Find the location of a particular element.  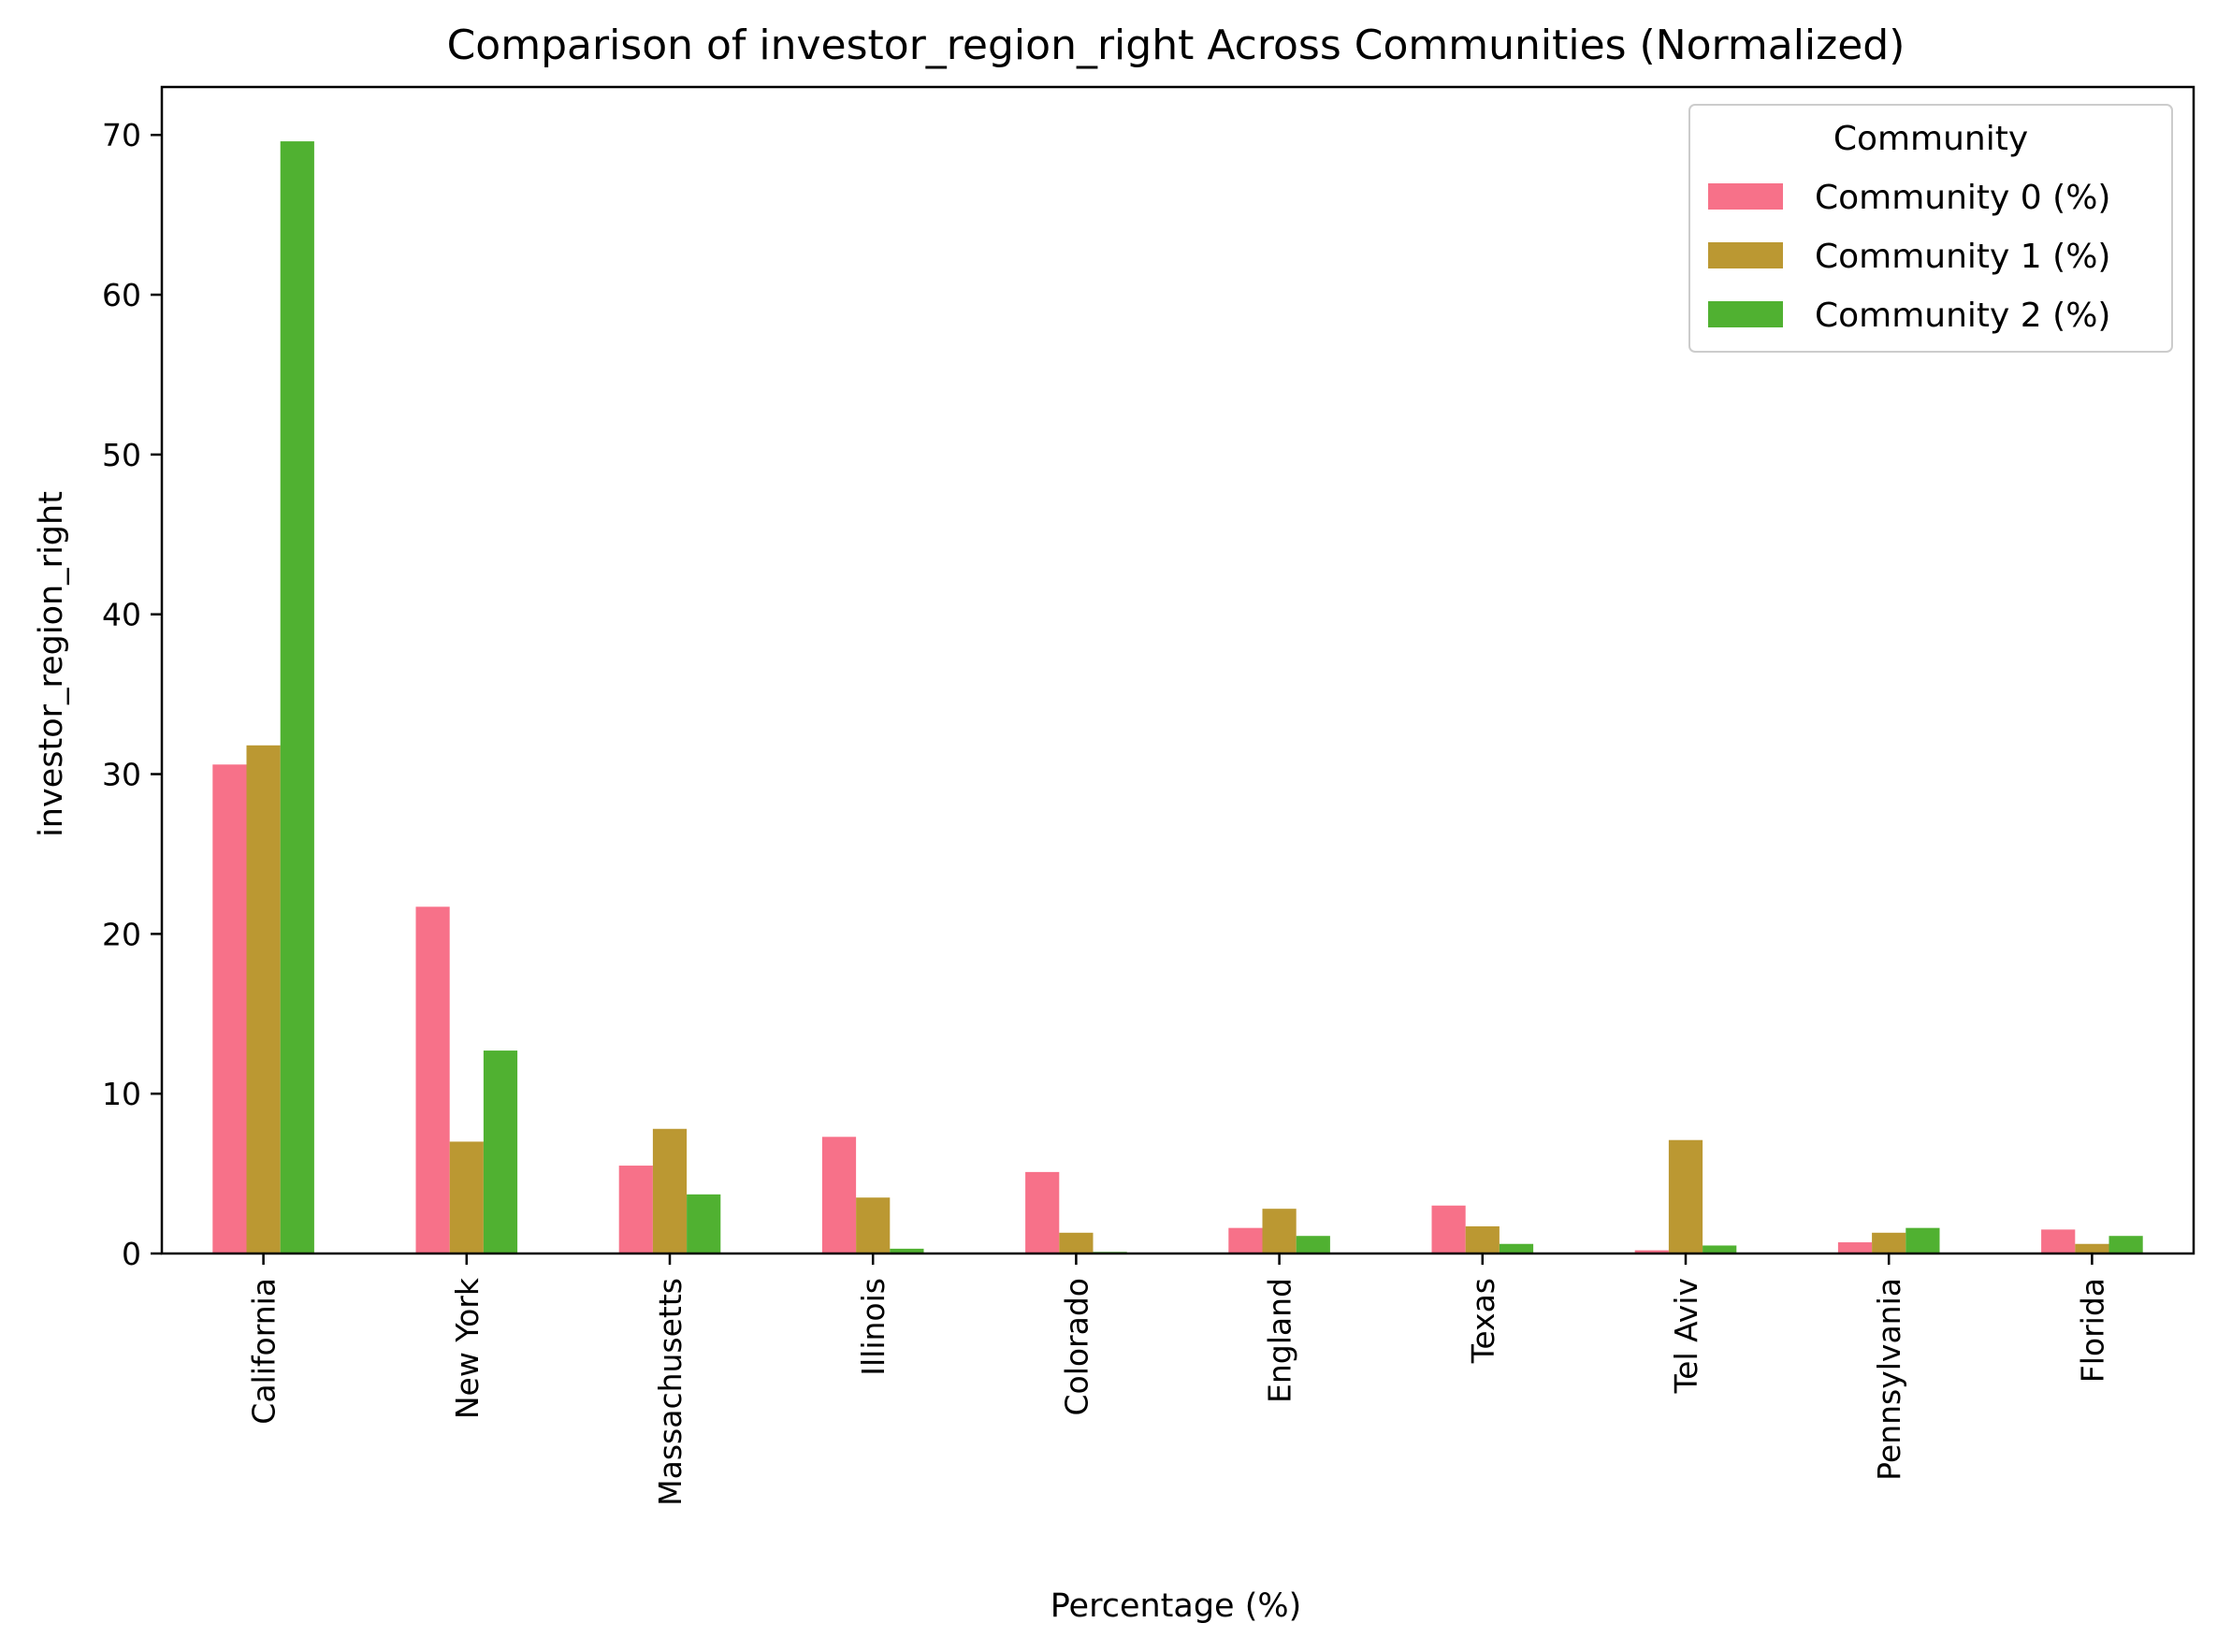

x-tick-label: Illinois is located at coordinates (873, 1327).